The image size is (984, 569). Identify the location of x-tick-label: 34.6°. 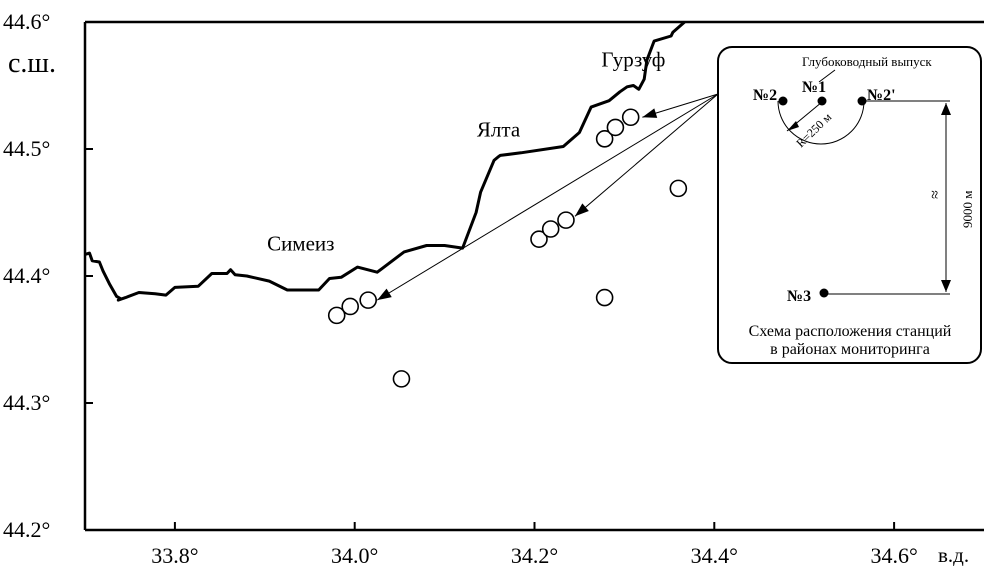
(893, 555).